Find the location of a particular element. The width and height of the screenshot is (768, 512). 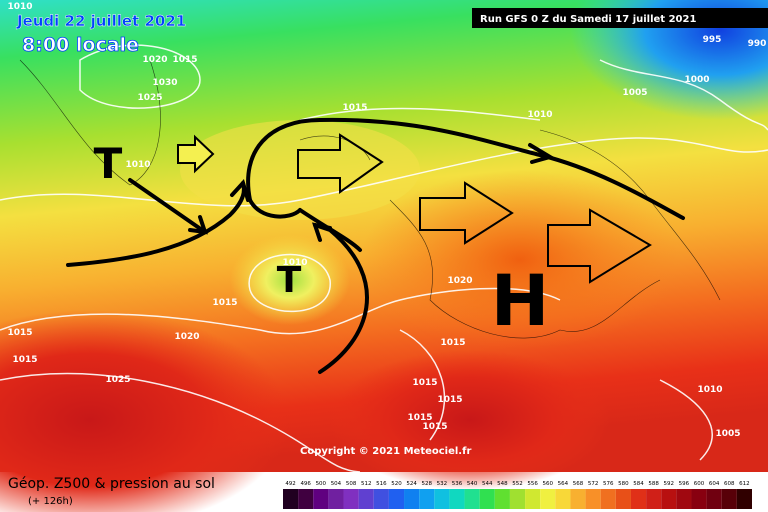

colorbar-label: 576 is located at coordinates (608, 484).